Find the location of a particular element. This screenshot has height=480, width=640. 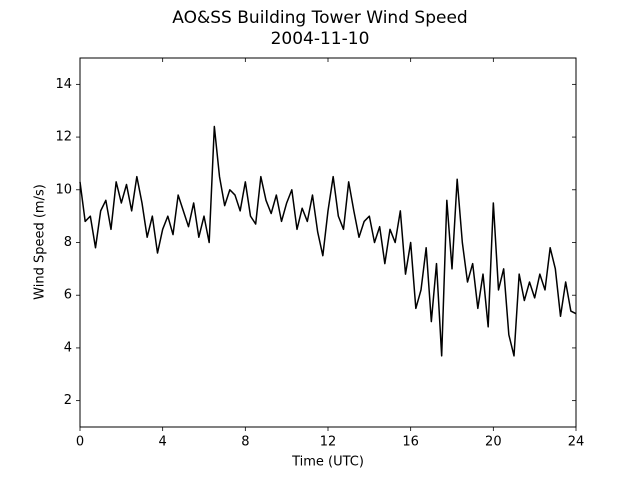

x-axis-label: Time (UTC) is located at coordinates (327, 462).